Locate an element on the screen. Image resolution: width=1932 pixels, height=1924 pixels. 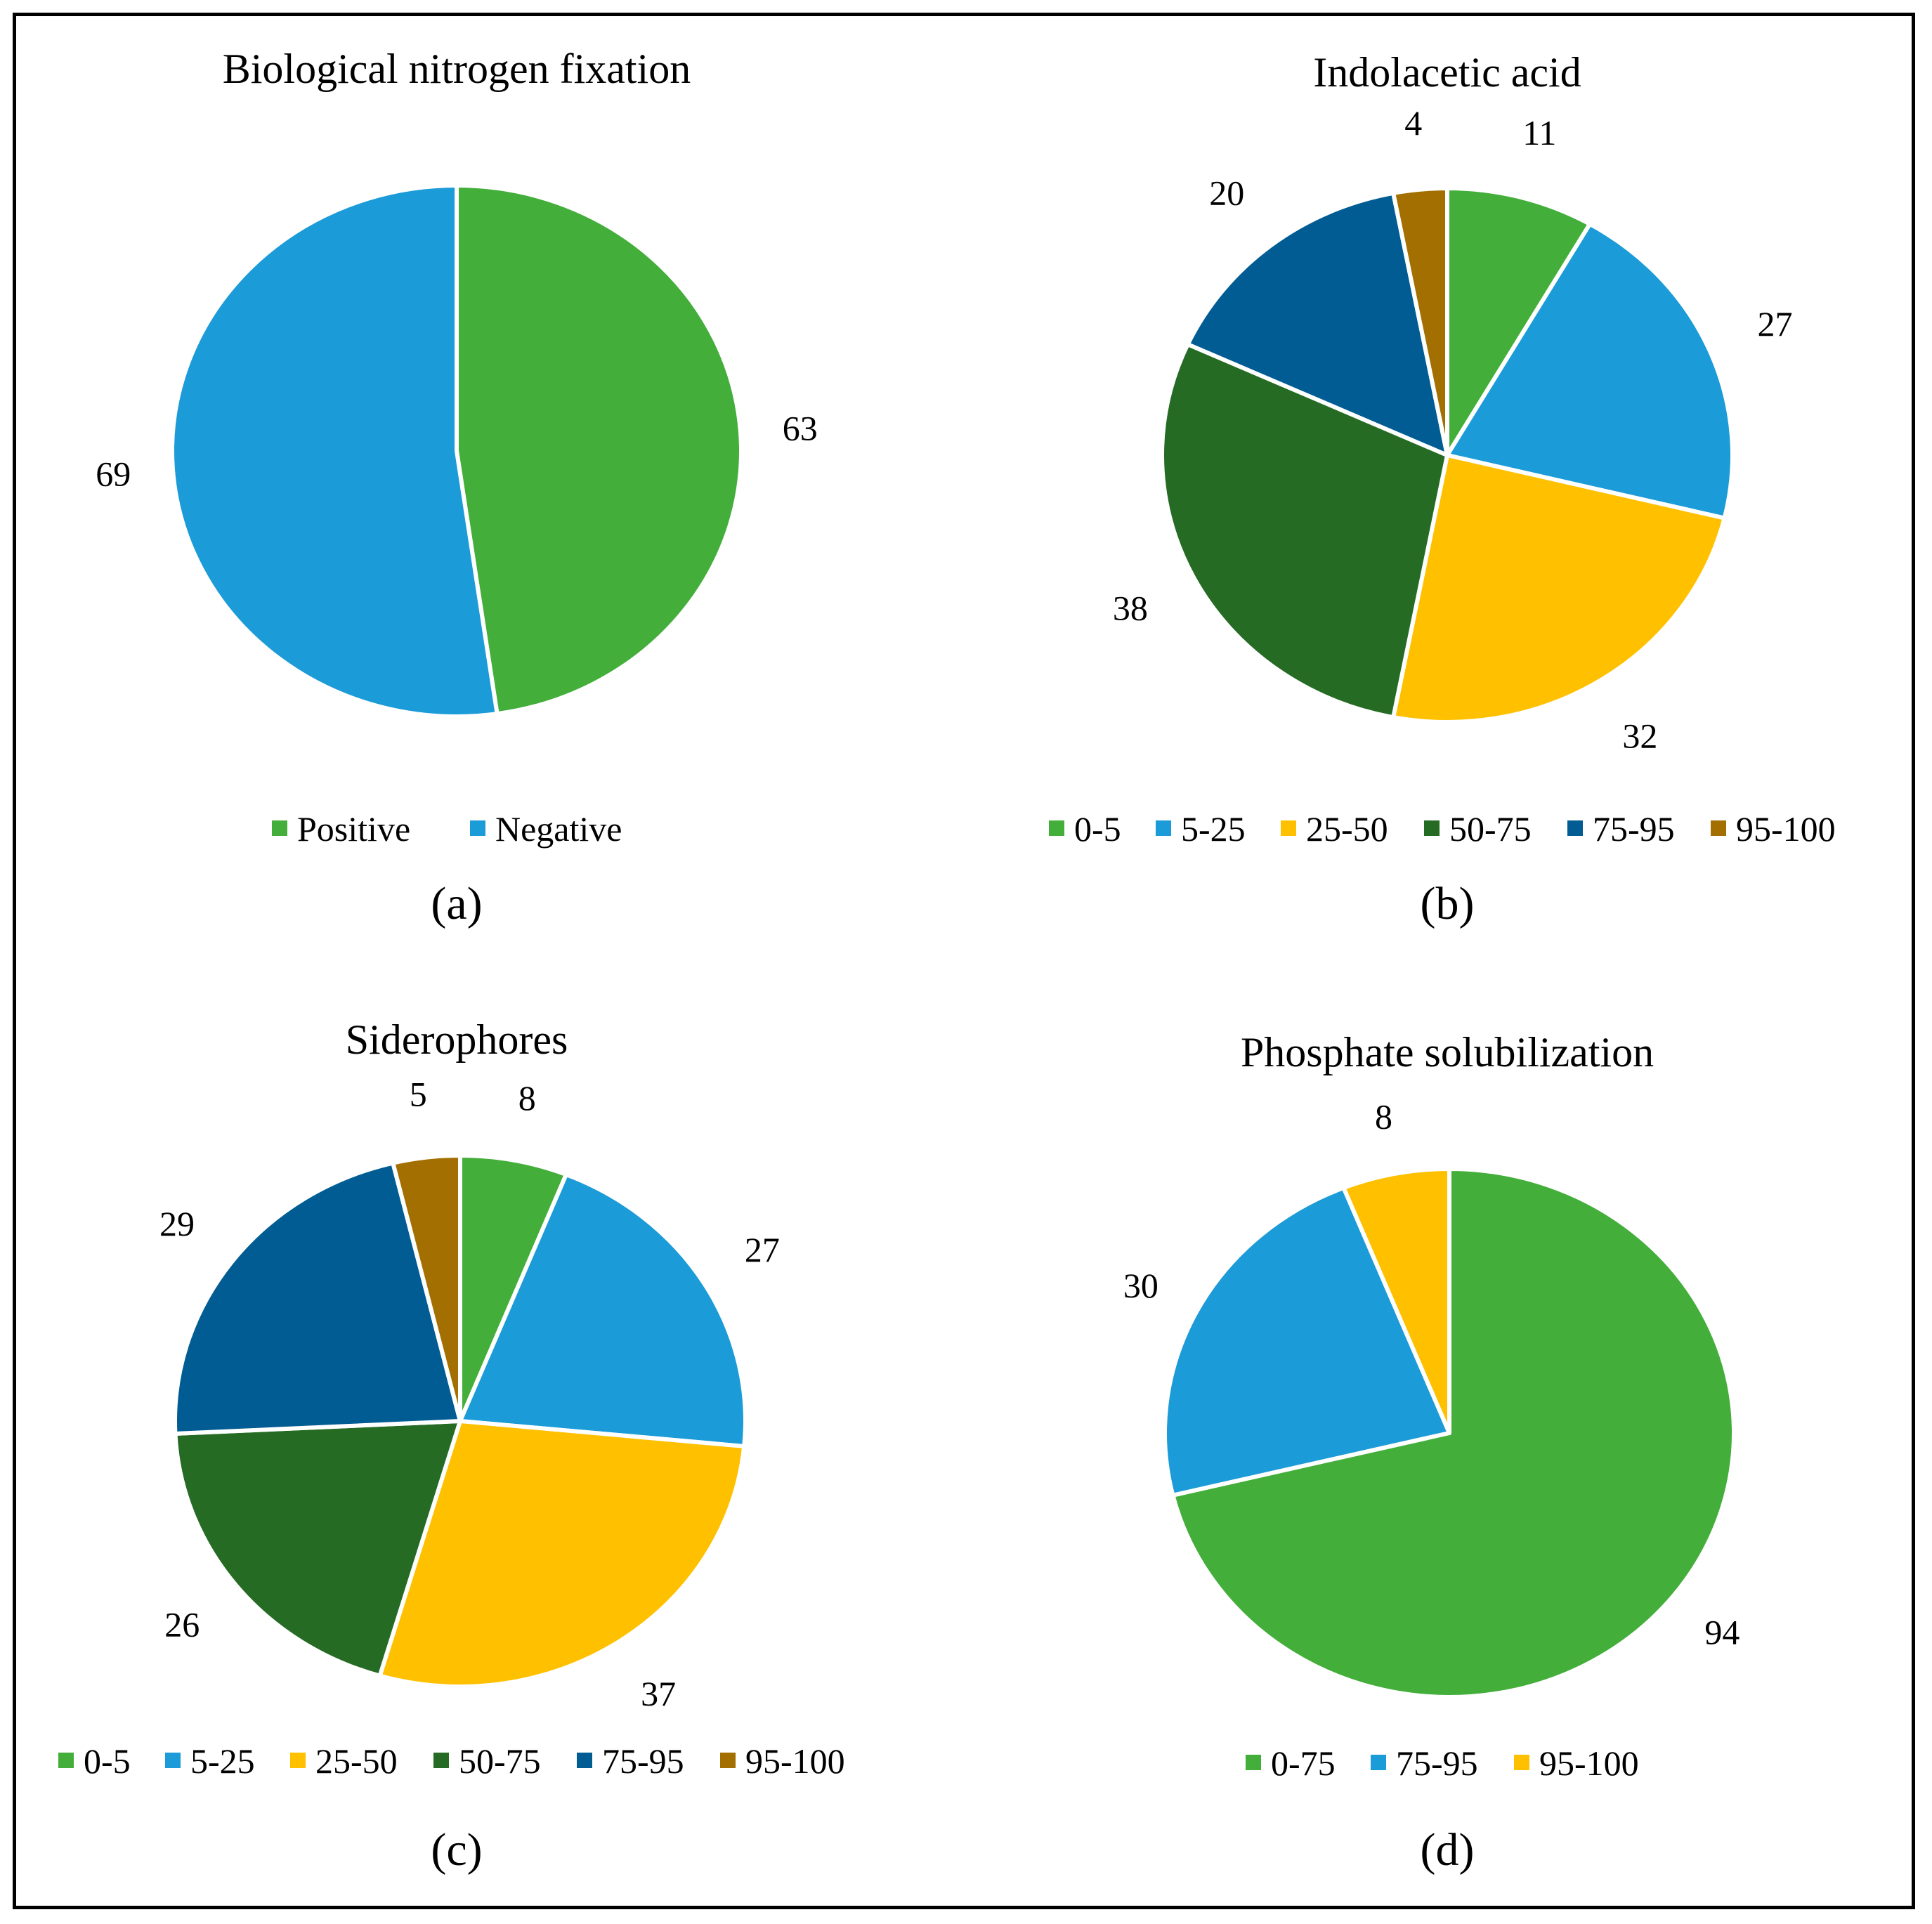
panel-caption: (a) is located at coordinates (457, 903).